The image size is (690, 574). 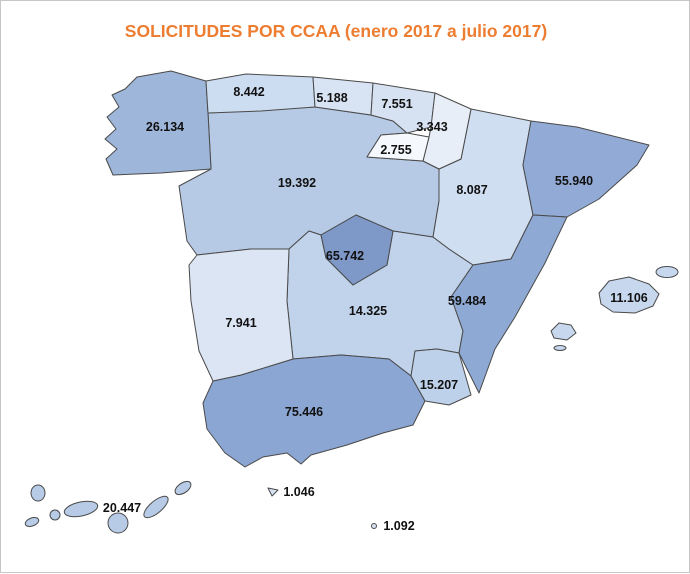 What do you see at coordinates (241, 315) in the screenshot?
I see `region-extremadura` at bounding box center [241, 315].